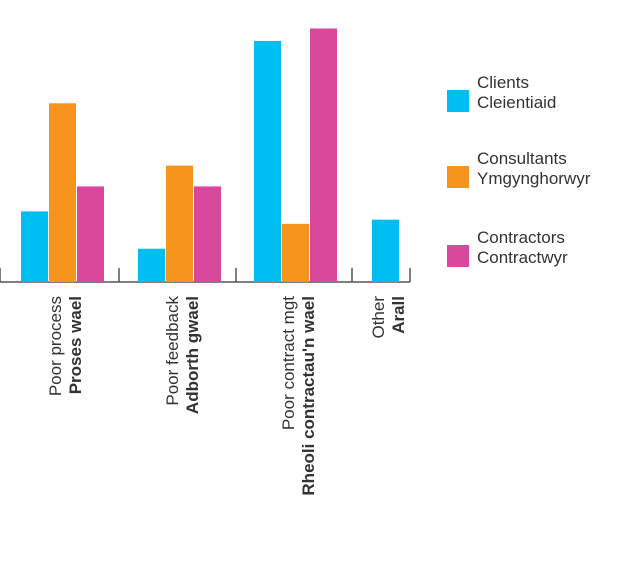  Describe the element at coordinates (534, 178) in the screenshot. I see `legend-label-cy: Ymgynghorwyr` at that location.